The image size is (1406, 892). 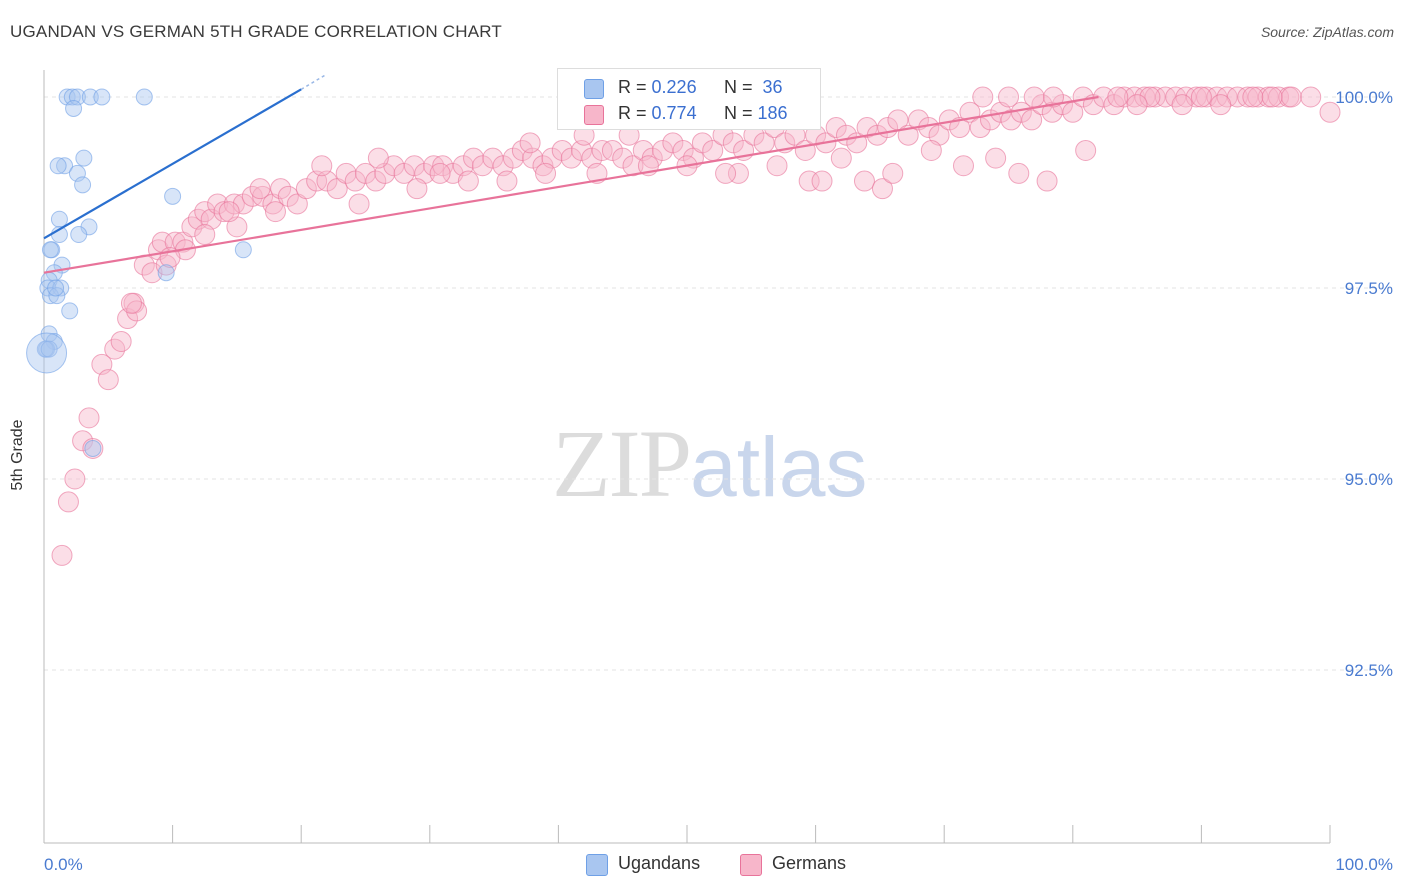 I want to click on x-tick-label: 100.0%, so click(x=1364, y=864).